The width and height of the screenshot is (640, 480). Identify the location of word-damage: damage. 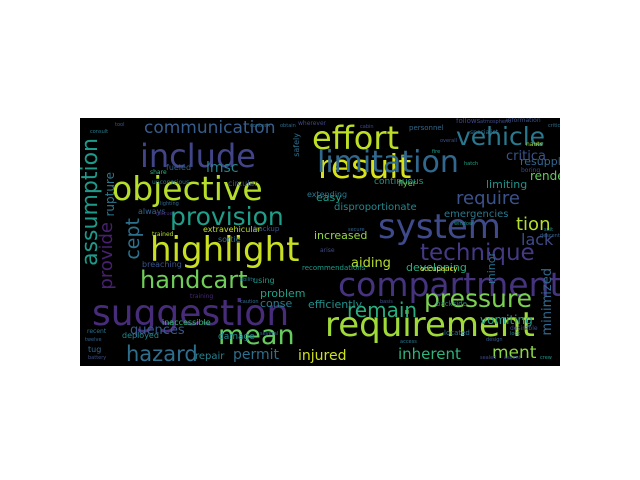
(236, 337).